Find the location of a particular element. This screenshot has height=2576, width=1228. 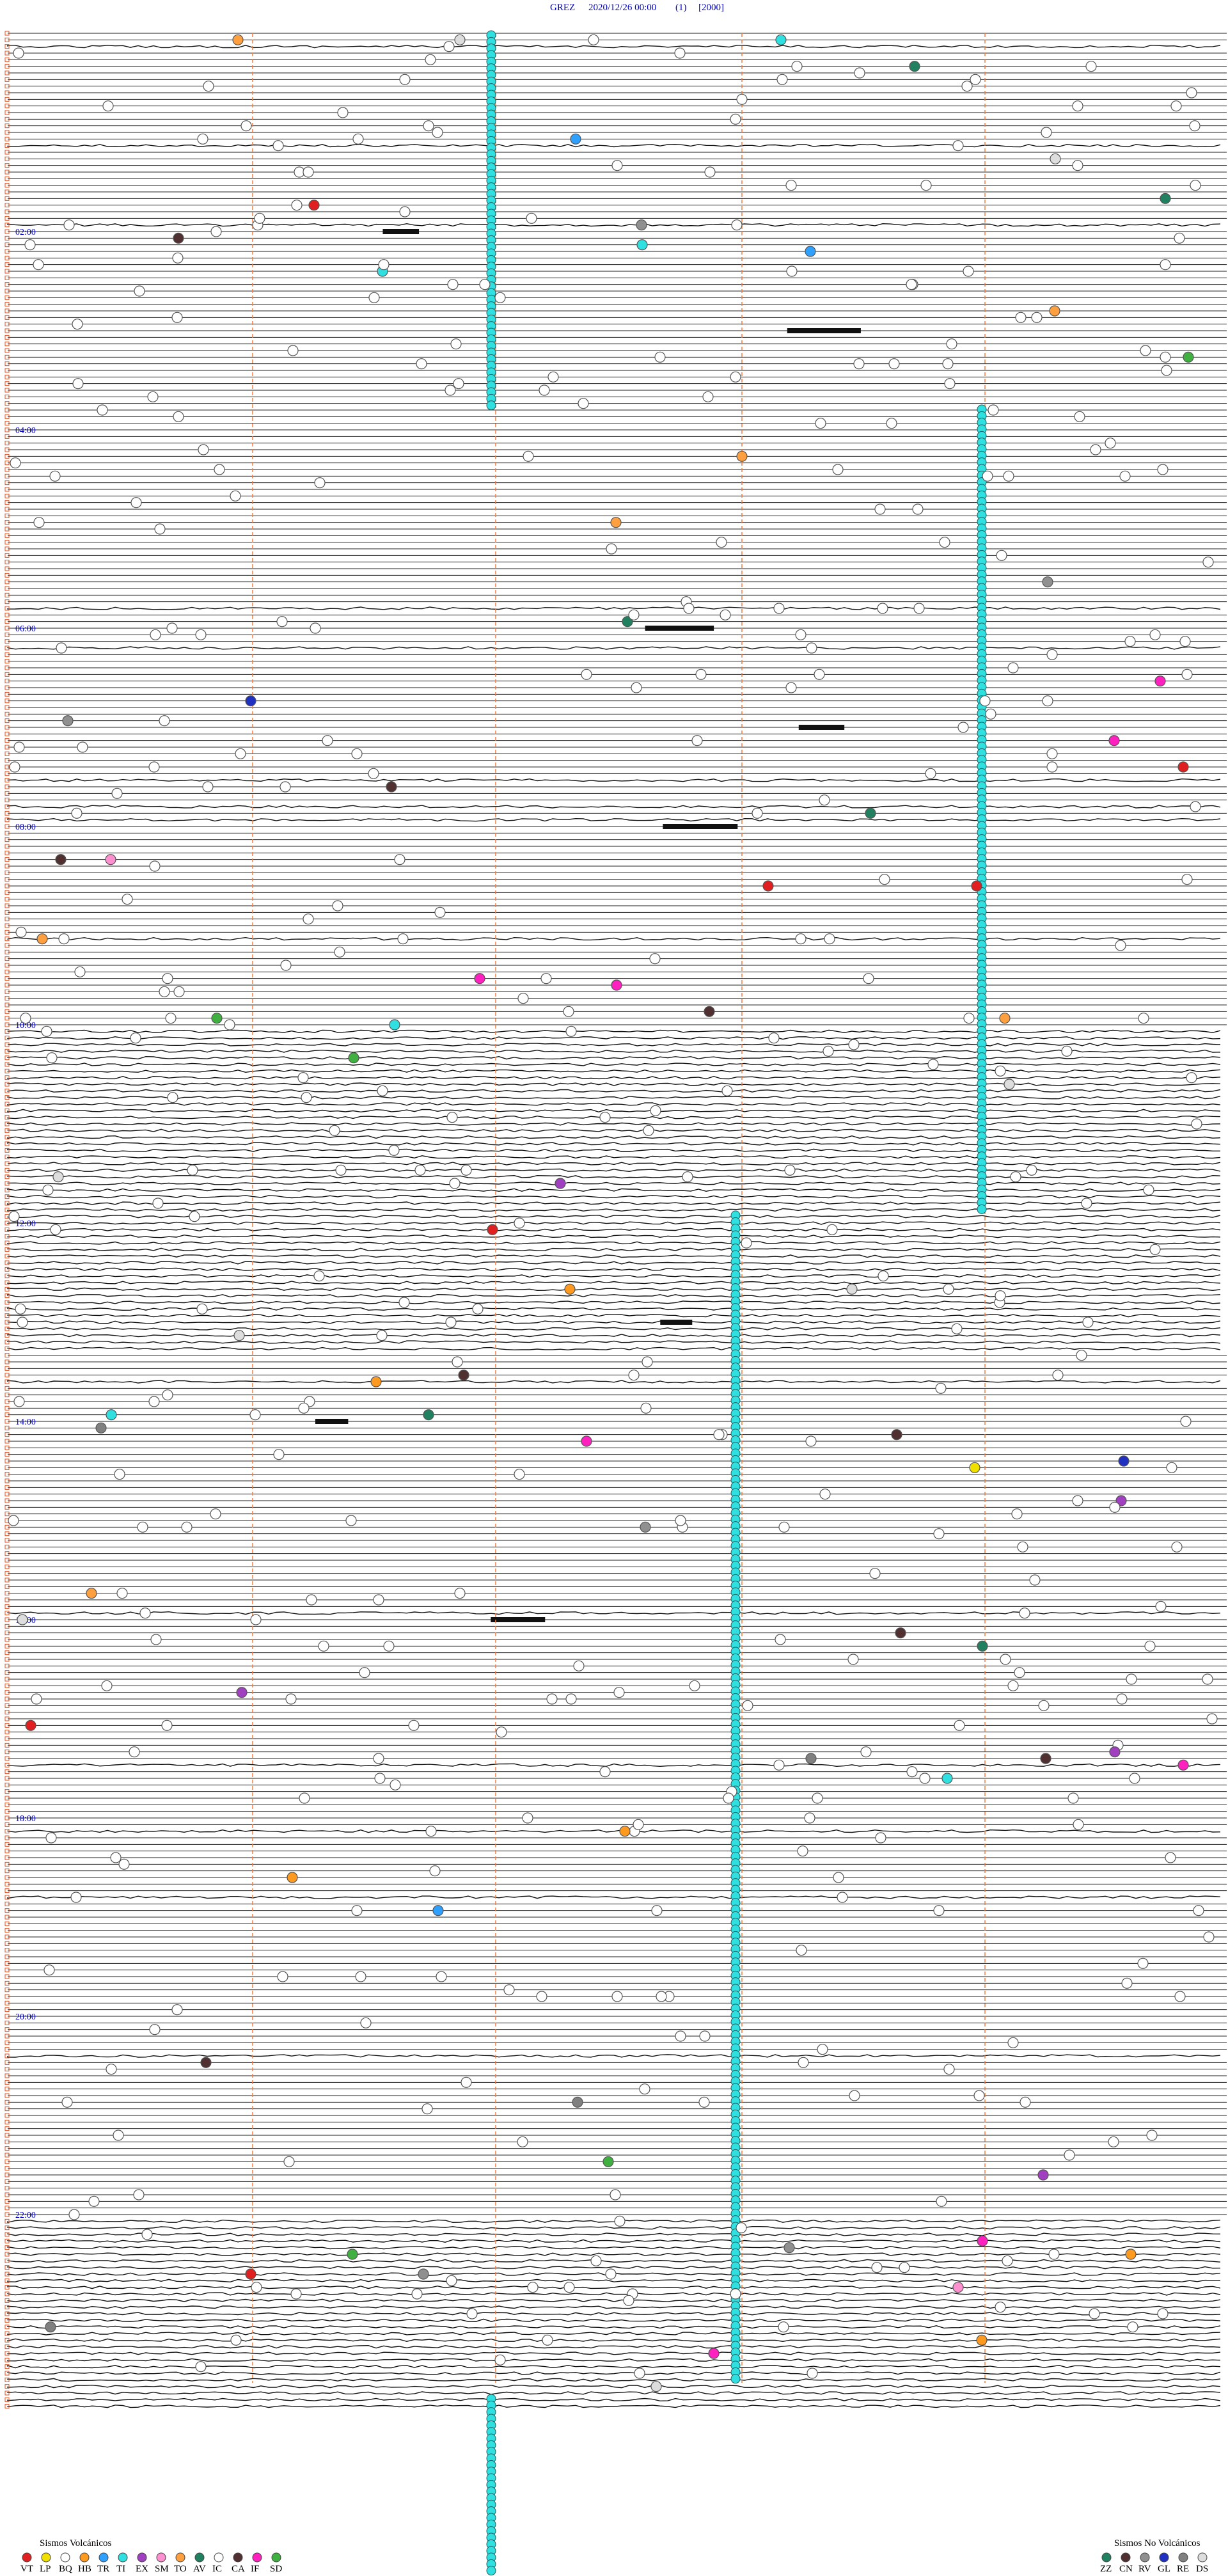

legend-label: TO is located at coordinates (180, 2569).